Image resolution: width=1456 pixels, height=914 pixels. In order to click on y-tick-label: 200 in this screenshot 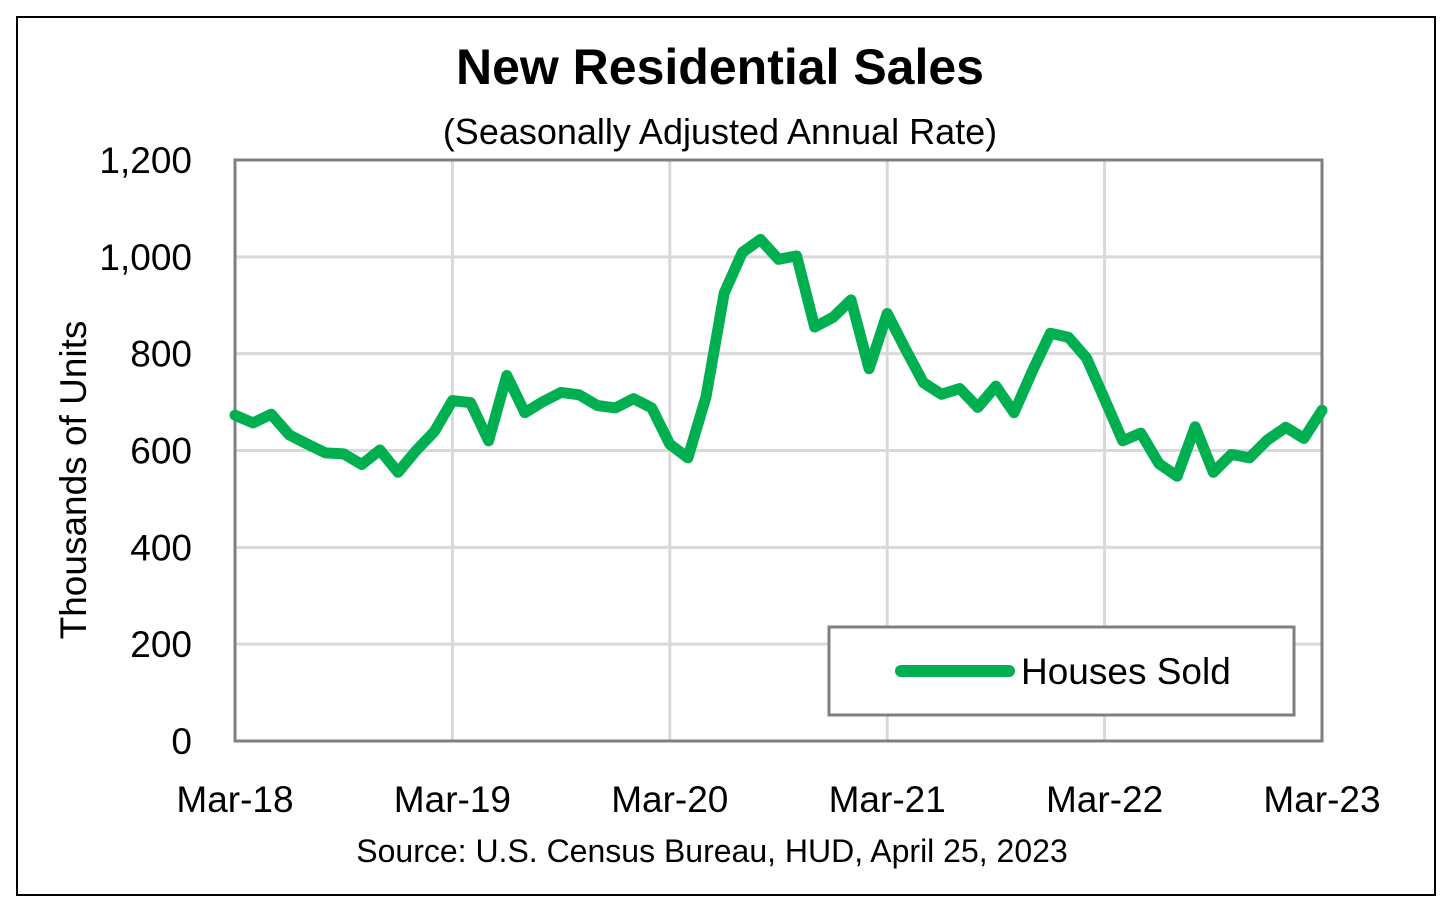, I will do `click(161, 644)`.